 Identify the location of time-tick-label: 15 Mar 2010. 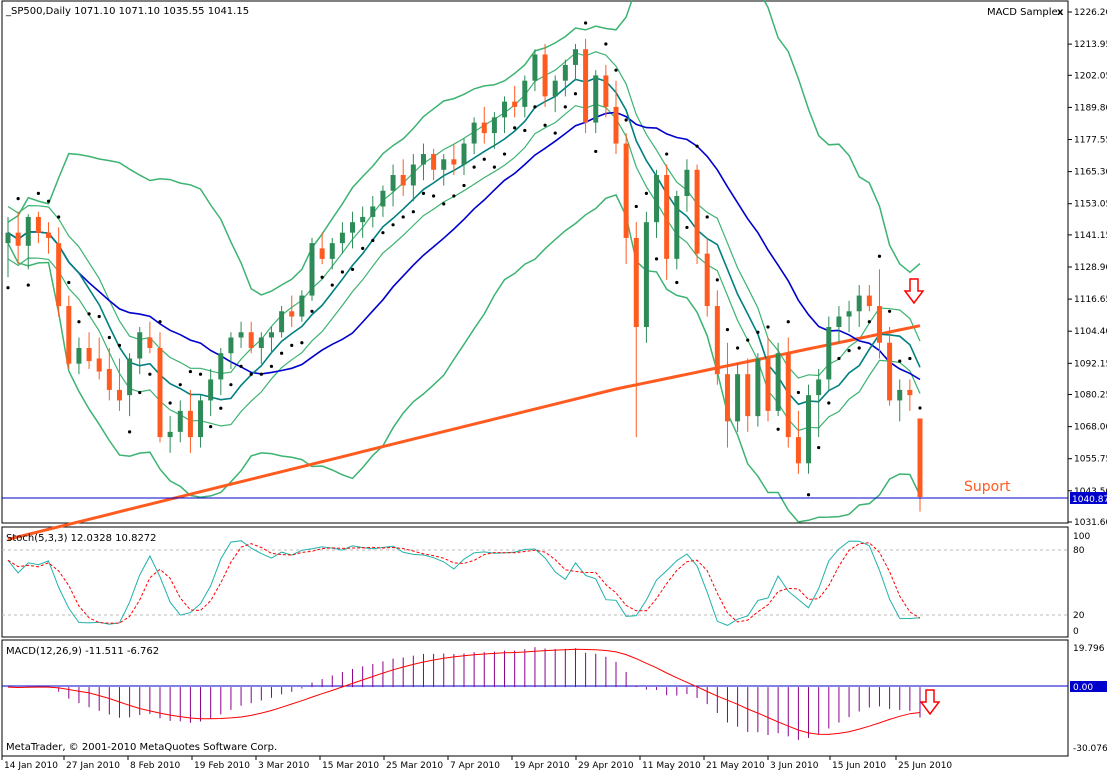
(350, 766).